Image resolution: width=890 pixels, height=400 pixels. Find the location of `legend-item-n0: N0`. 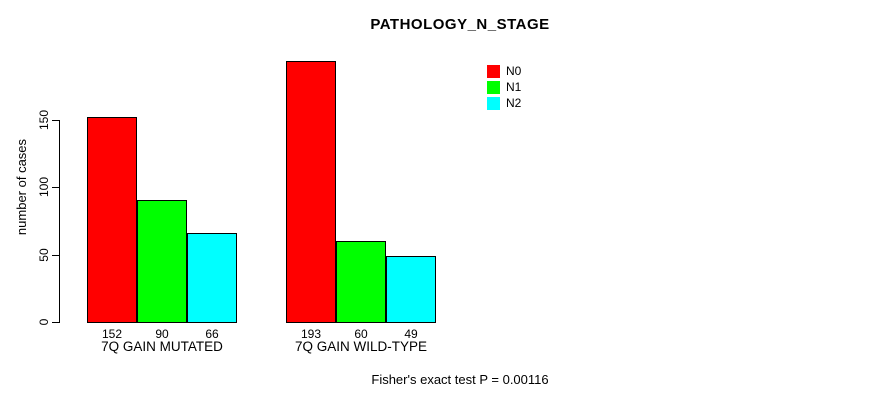

legend-item-n0: N0 is located at coordinates (504, 71).